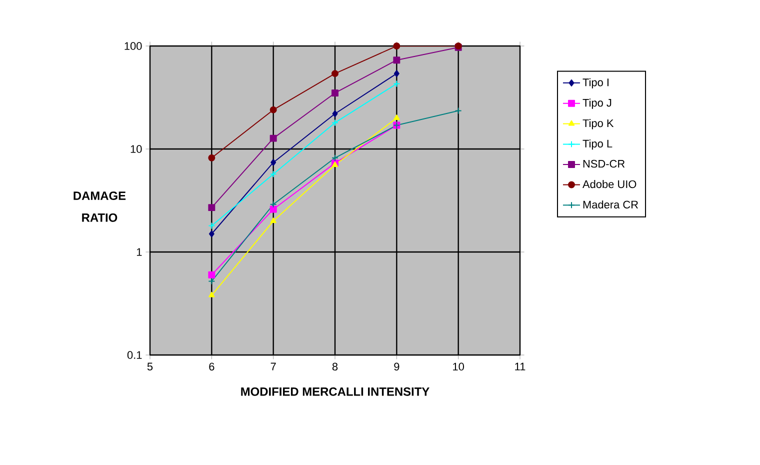  What do you see at coordinates (100, 206) in the screenshot?
I see `y-axis-title: DAMAGE RATIO` at bounding box center [100, 206].